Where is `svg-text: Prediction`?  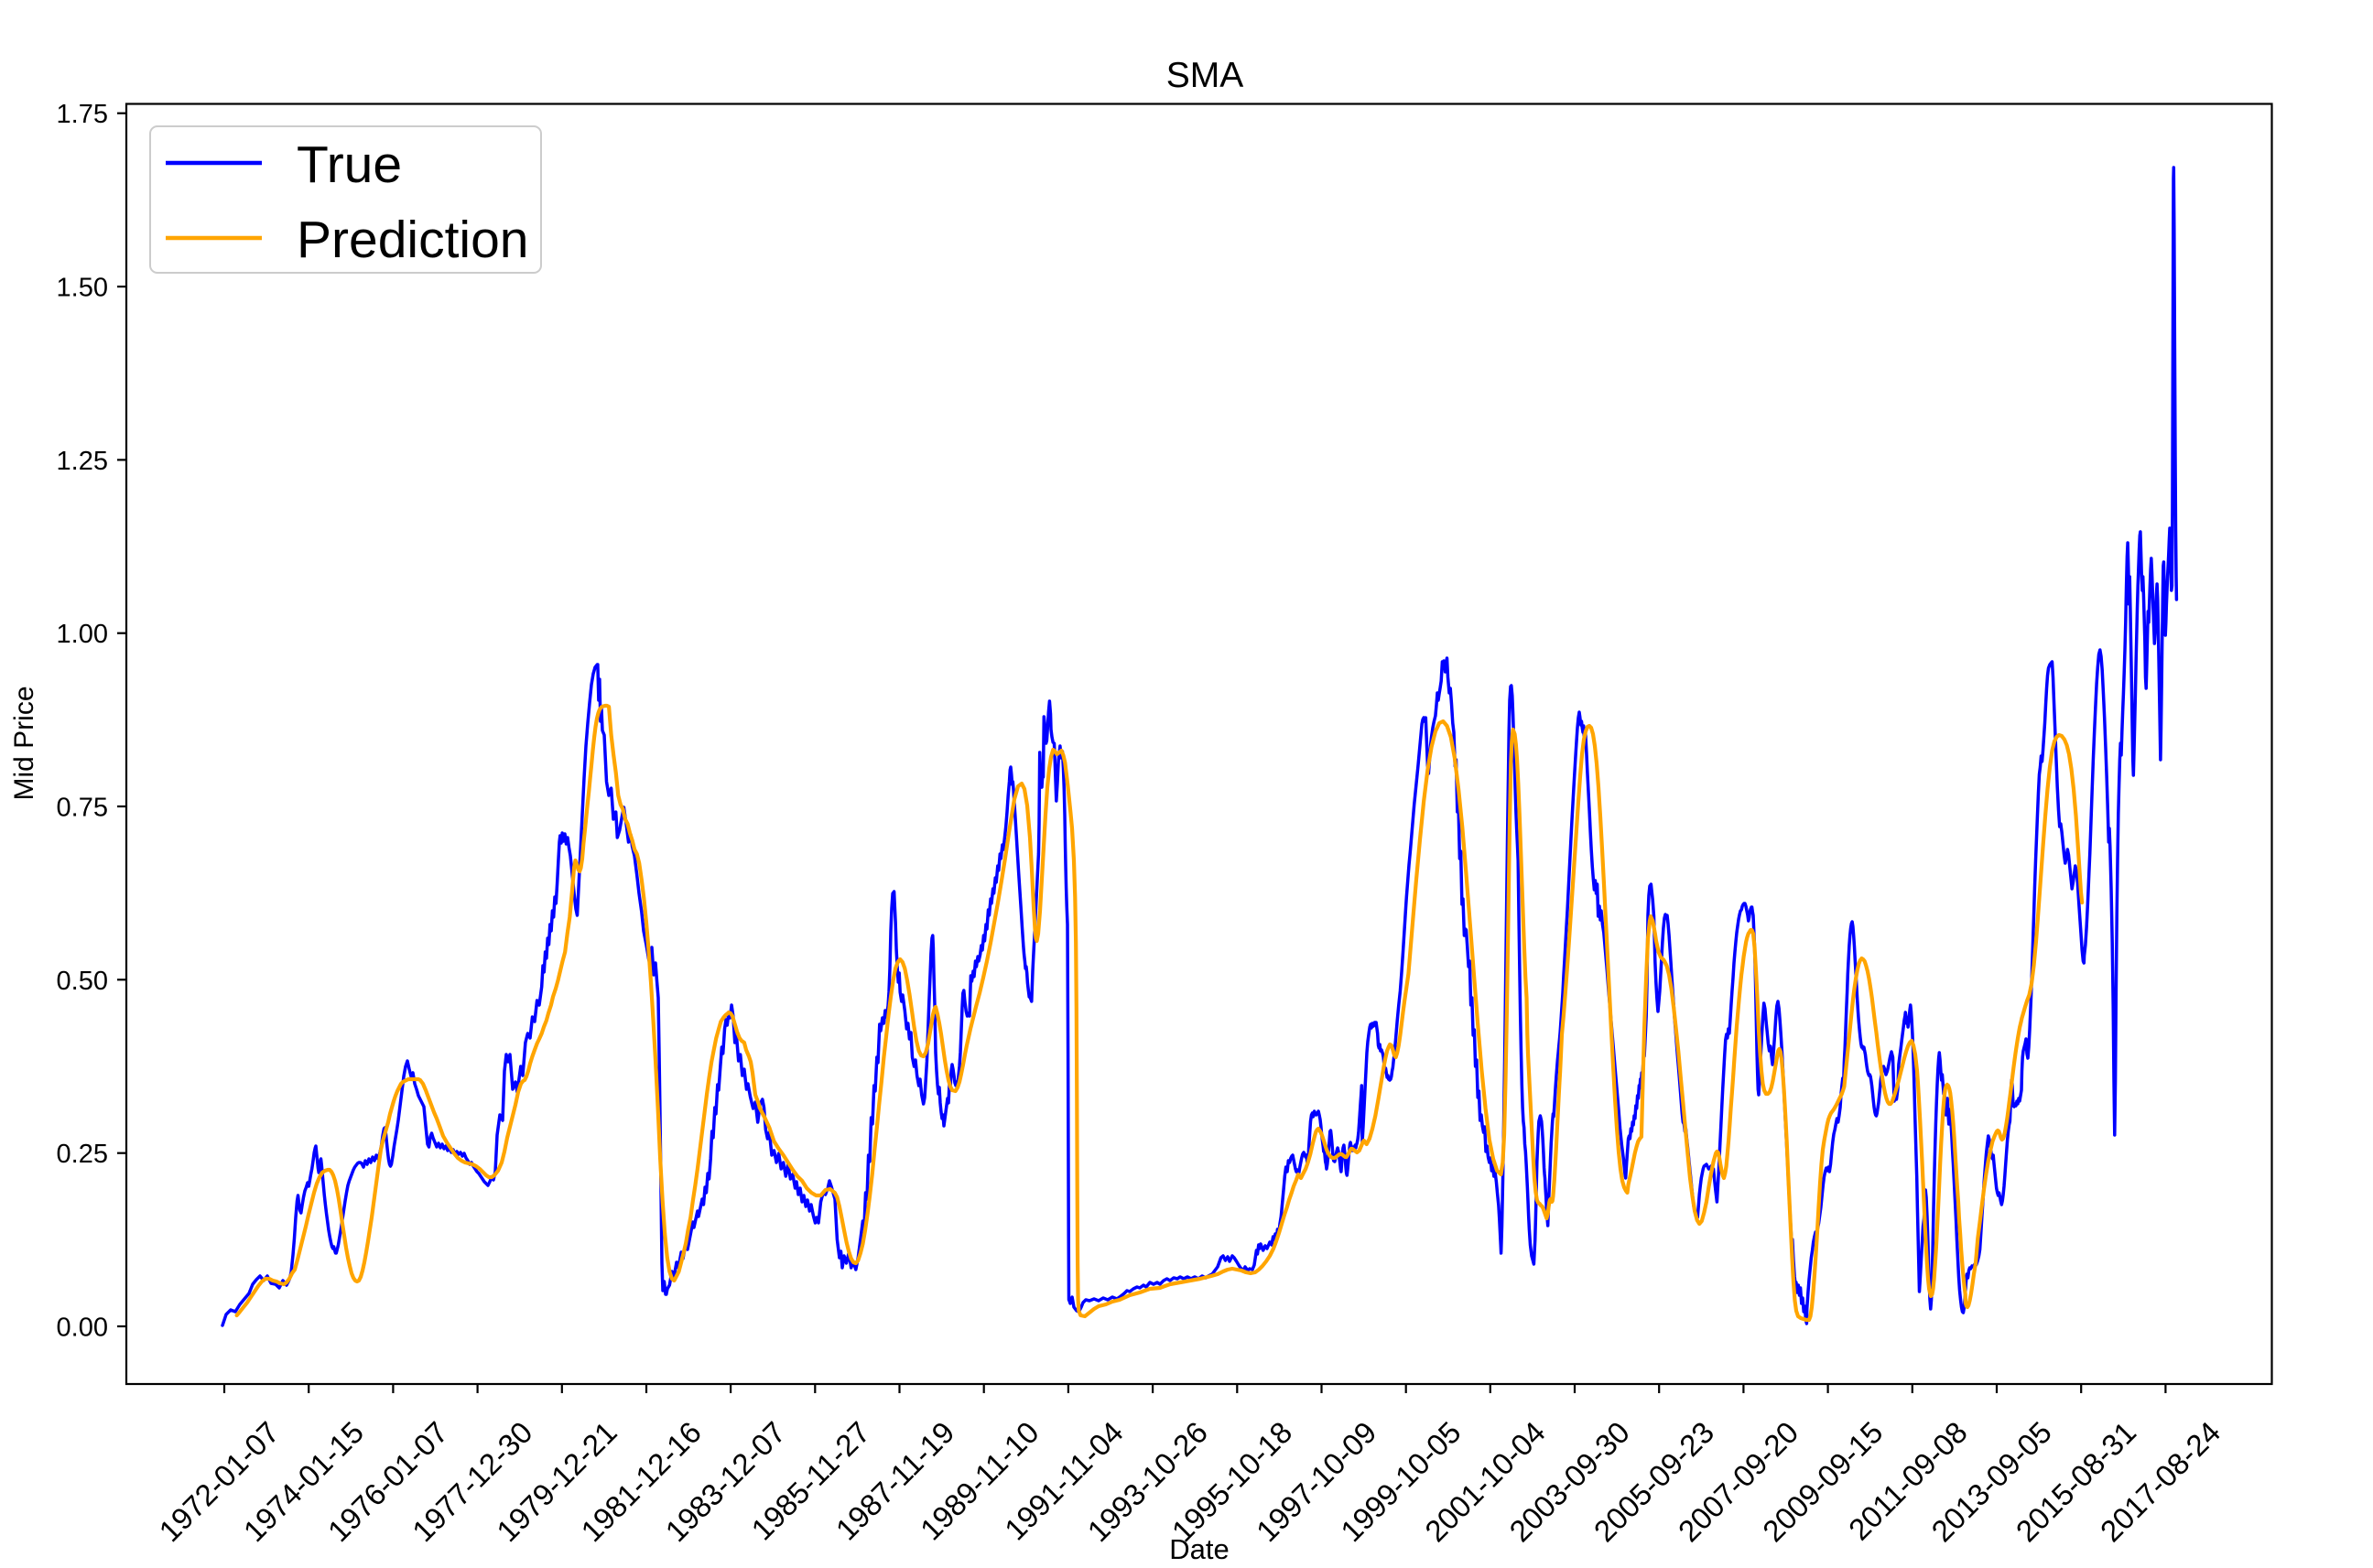
svg-text: Prediction is located at coordinates (412, 240).